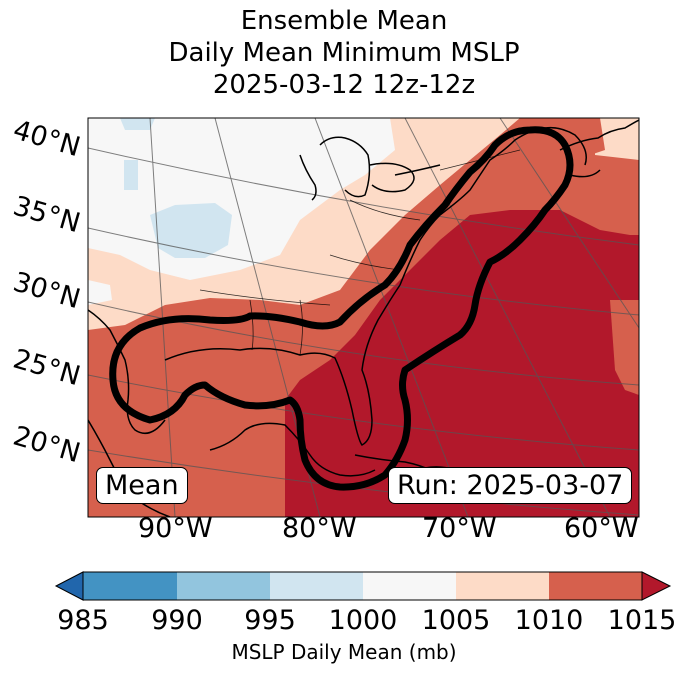 The height and width of the screenshot is (674, 688). I want to click on title-line-2: Daily Mean Minimum MSLP, so click(344, 53).